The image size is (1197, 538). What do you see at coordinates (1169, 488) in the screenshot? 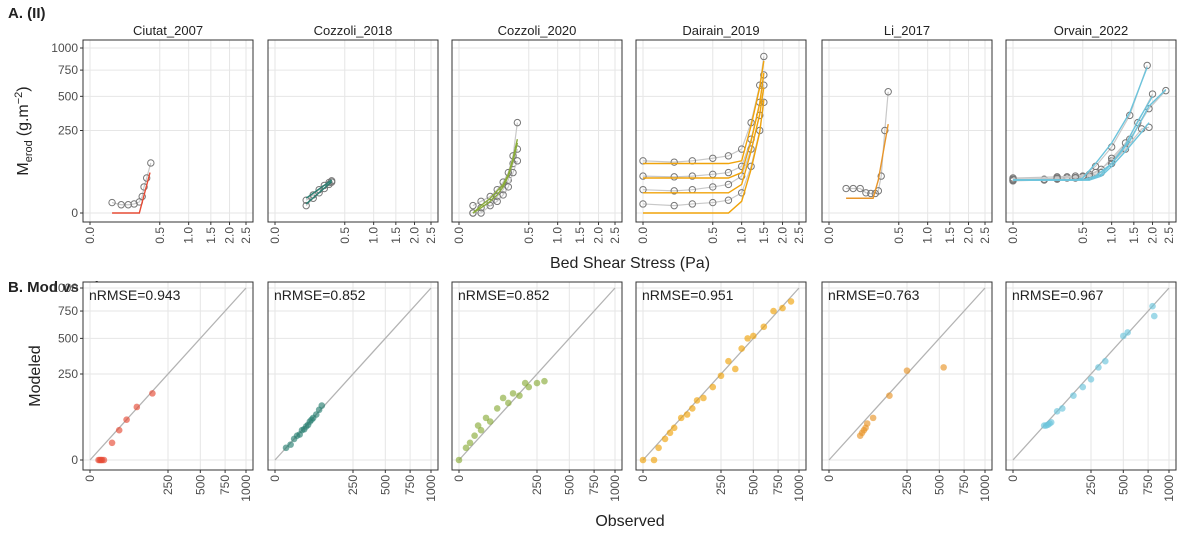
I see `x-tick-label: 1000` at bounding box center [1169, 488].